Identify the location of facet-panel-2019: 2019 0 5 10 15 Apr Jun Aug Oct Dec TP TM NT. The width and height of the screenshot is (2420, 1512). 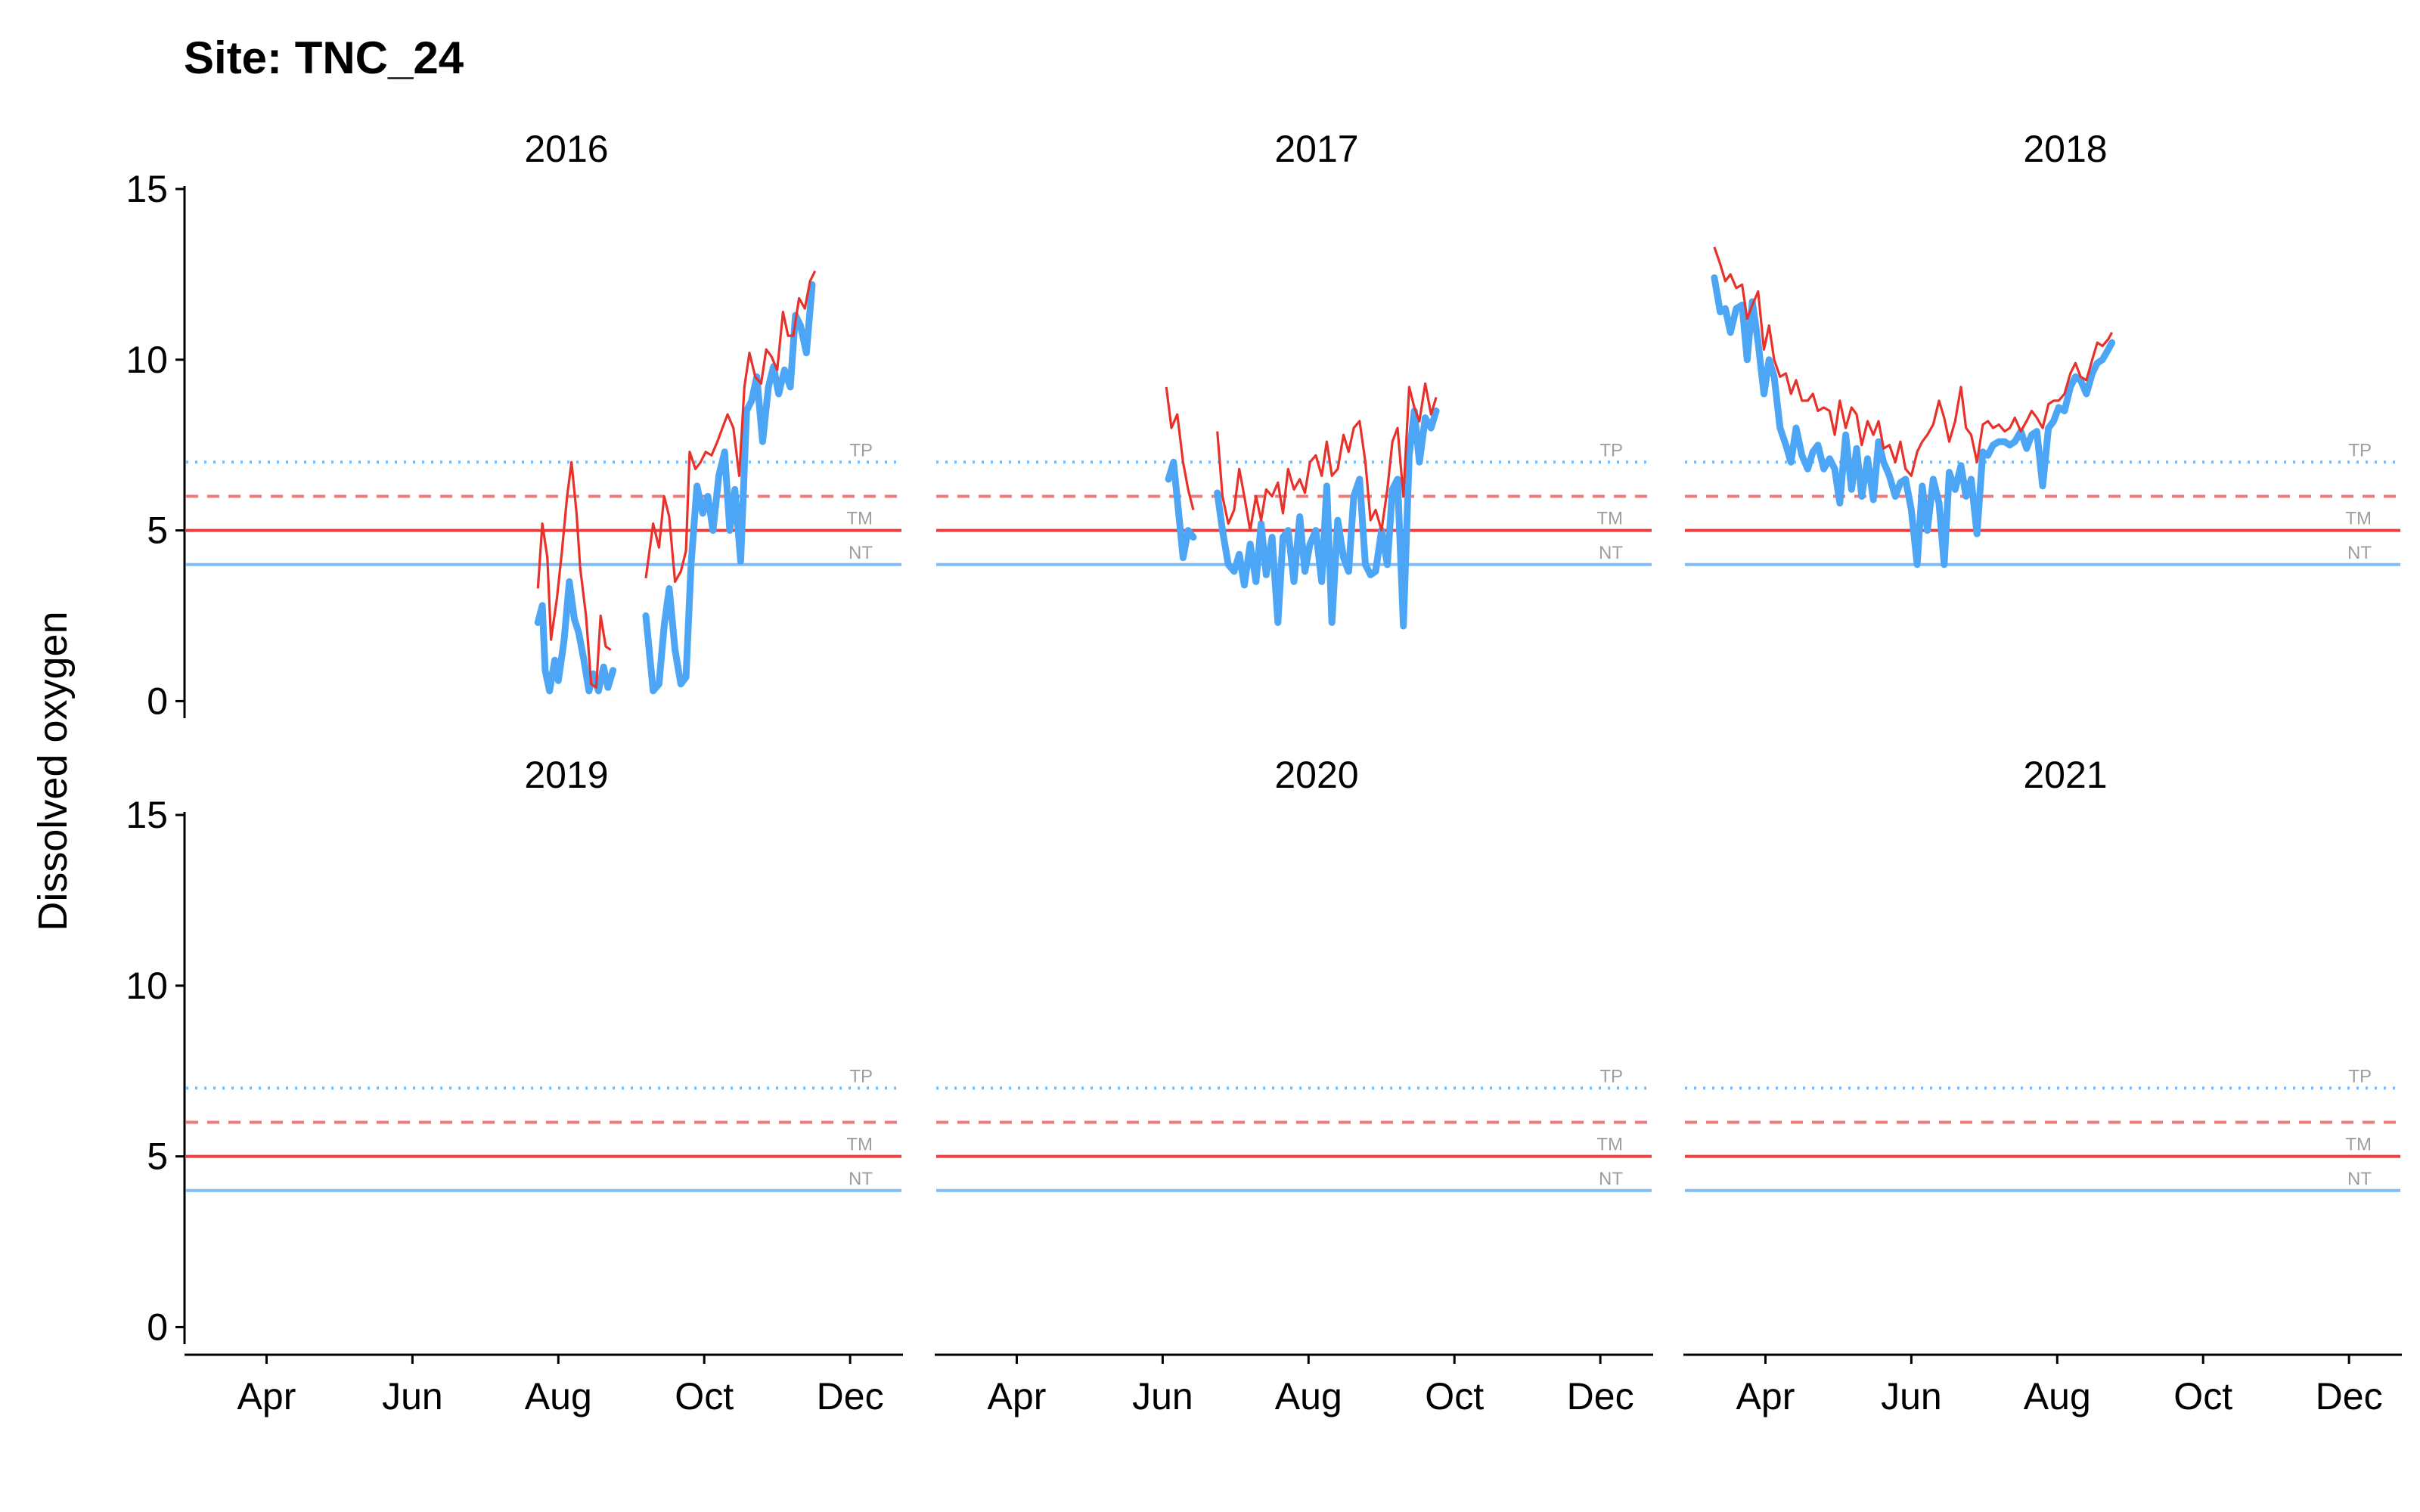
(514, 1086).